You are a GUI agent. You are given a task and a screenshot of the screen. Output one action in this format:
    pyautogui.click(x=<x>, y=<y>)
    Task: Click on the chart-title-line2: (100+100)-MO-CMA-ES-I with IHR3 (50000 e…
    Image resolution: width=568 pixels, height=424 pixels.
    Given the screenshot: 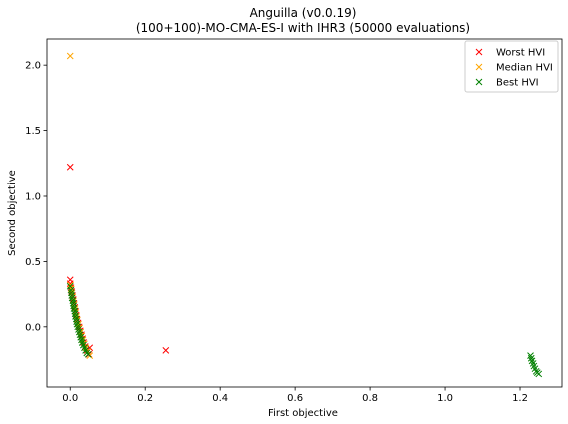 What is the action you would take?
    pyautogui.click(x=303, y=28)
    